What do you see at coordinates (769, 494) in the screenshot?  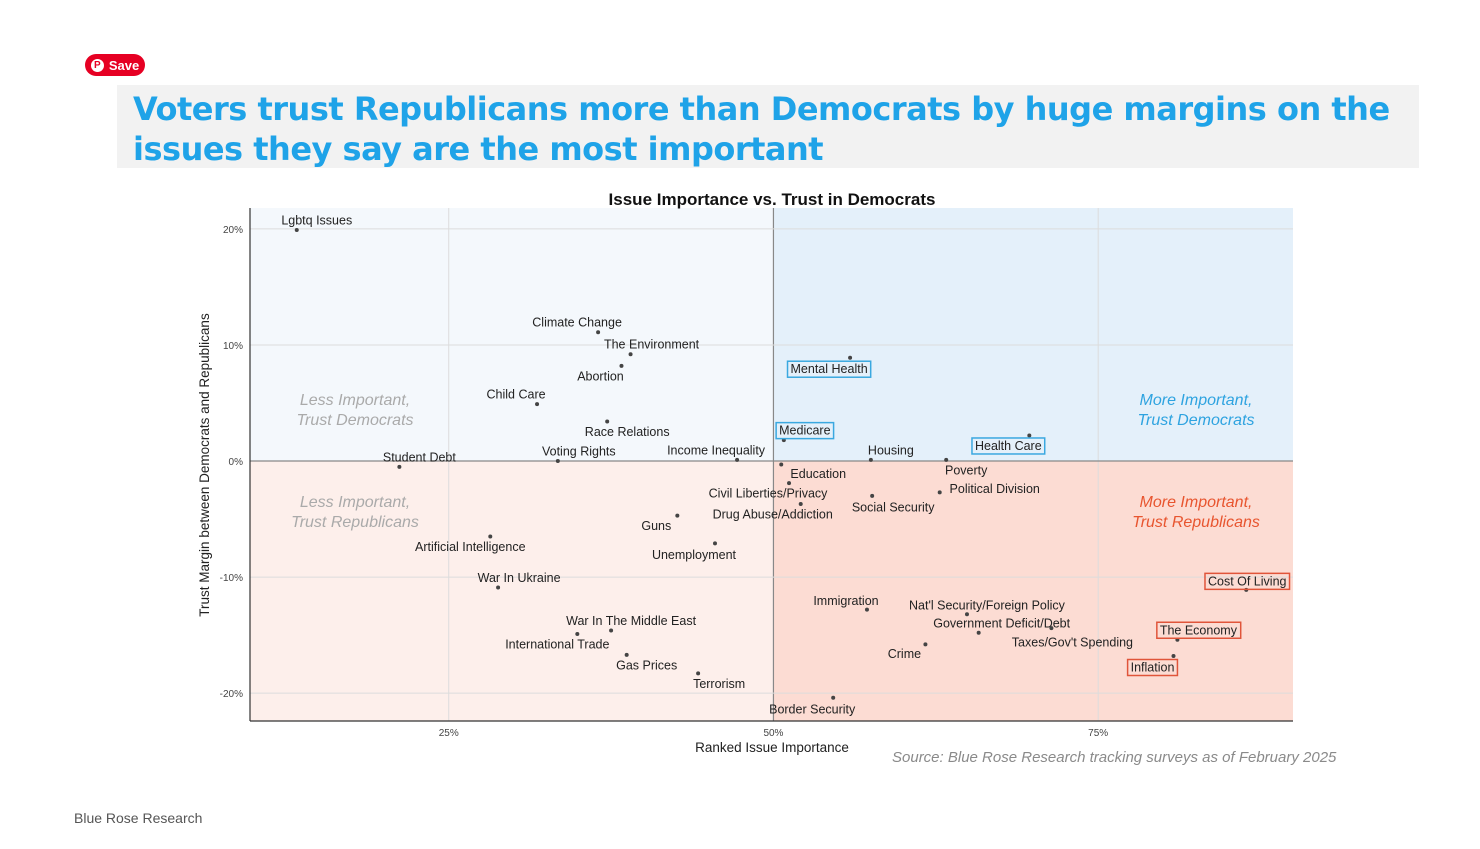 I see `data-label: Civil Liberties/Privacy` at bounding box center [769, 494].